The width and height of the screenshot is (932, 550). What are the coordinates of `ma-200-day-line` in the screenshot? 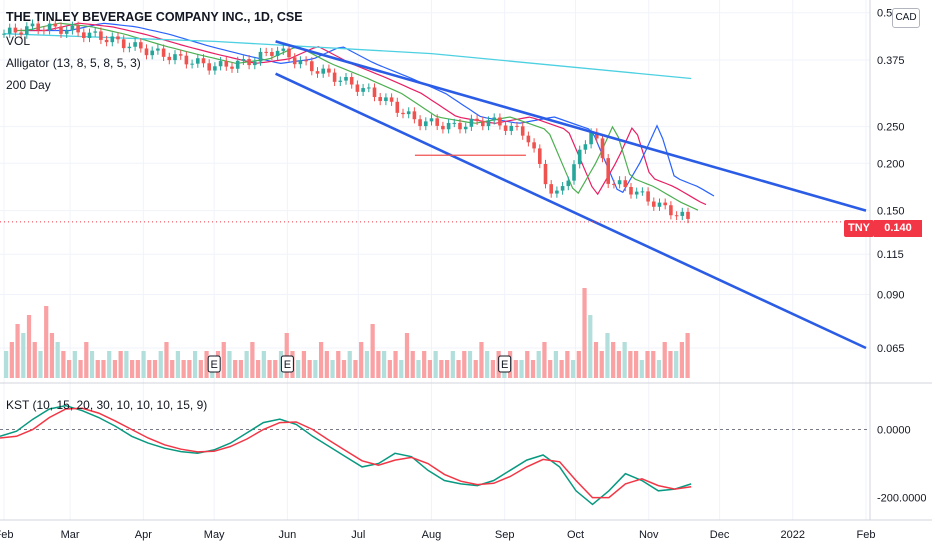 It's located at (347, 56).